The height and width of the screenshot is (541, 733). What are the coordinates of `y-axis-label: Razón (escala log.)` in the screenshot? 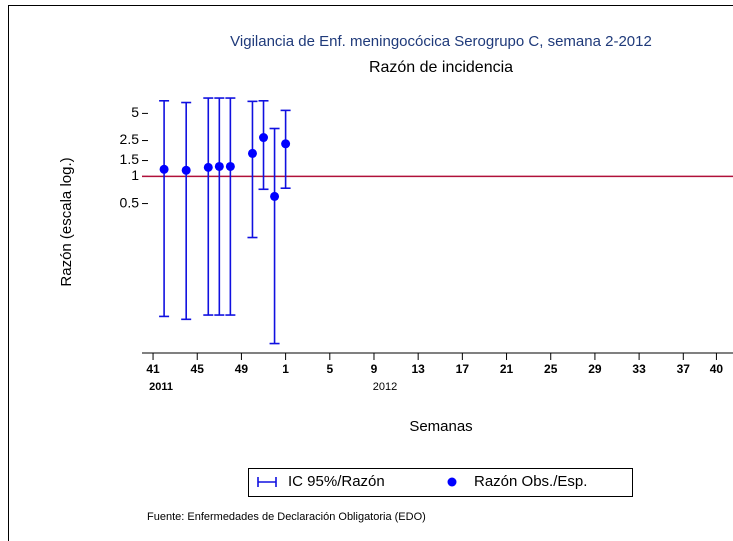 It's located at (66, 221).